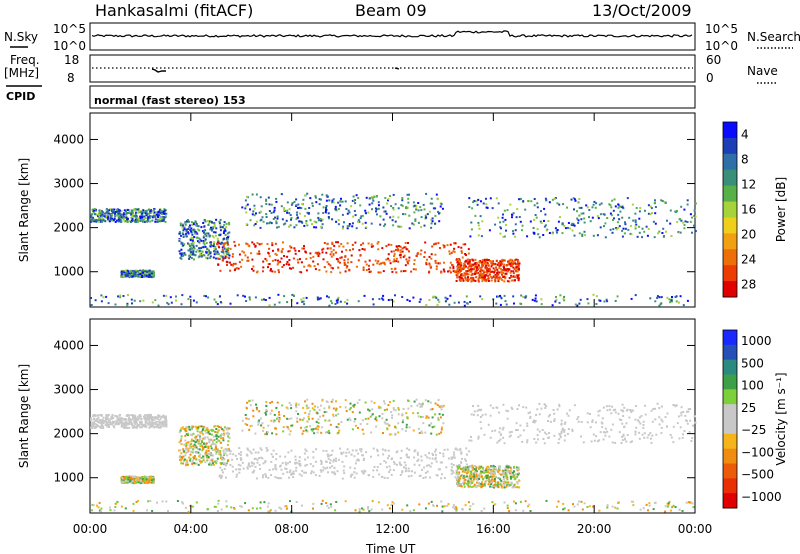 This screenshot has width=800, height=554. What do you see at coordinates (68, 228) in the screenshot?
I see `y-tick-label: 2000` at bounding box center [68, 228].